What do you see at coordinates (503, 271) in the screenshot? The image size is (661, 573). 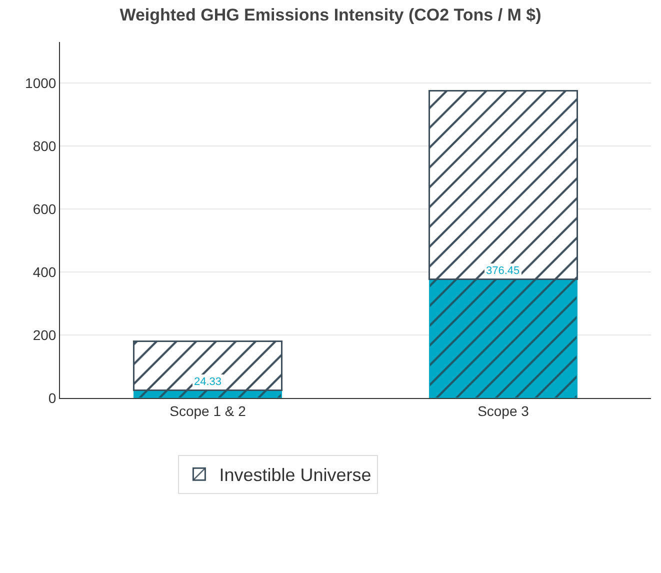 I see `data-label: 376.45` at bounding box center [503, 271].